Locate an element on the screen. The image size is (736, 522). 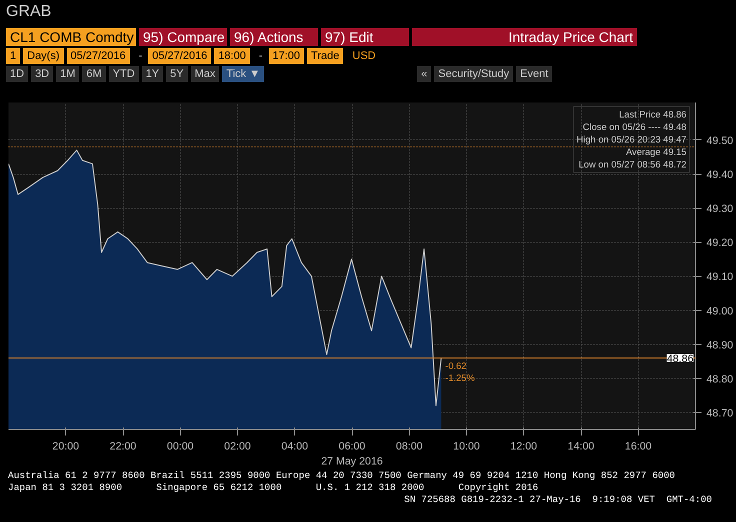
text: Japan 81 3 3201 8900 Singapore 65 6212 1000 U.S. 1 212 318 2000 Copyright 2016 is located at coordinates (274, 488).